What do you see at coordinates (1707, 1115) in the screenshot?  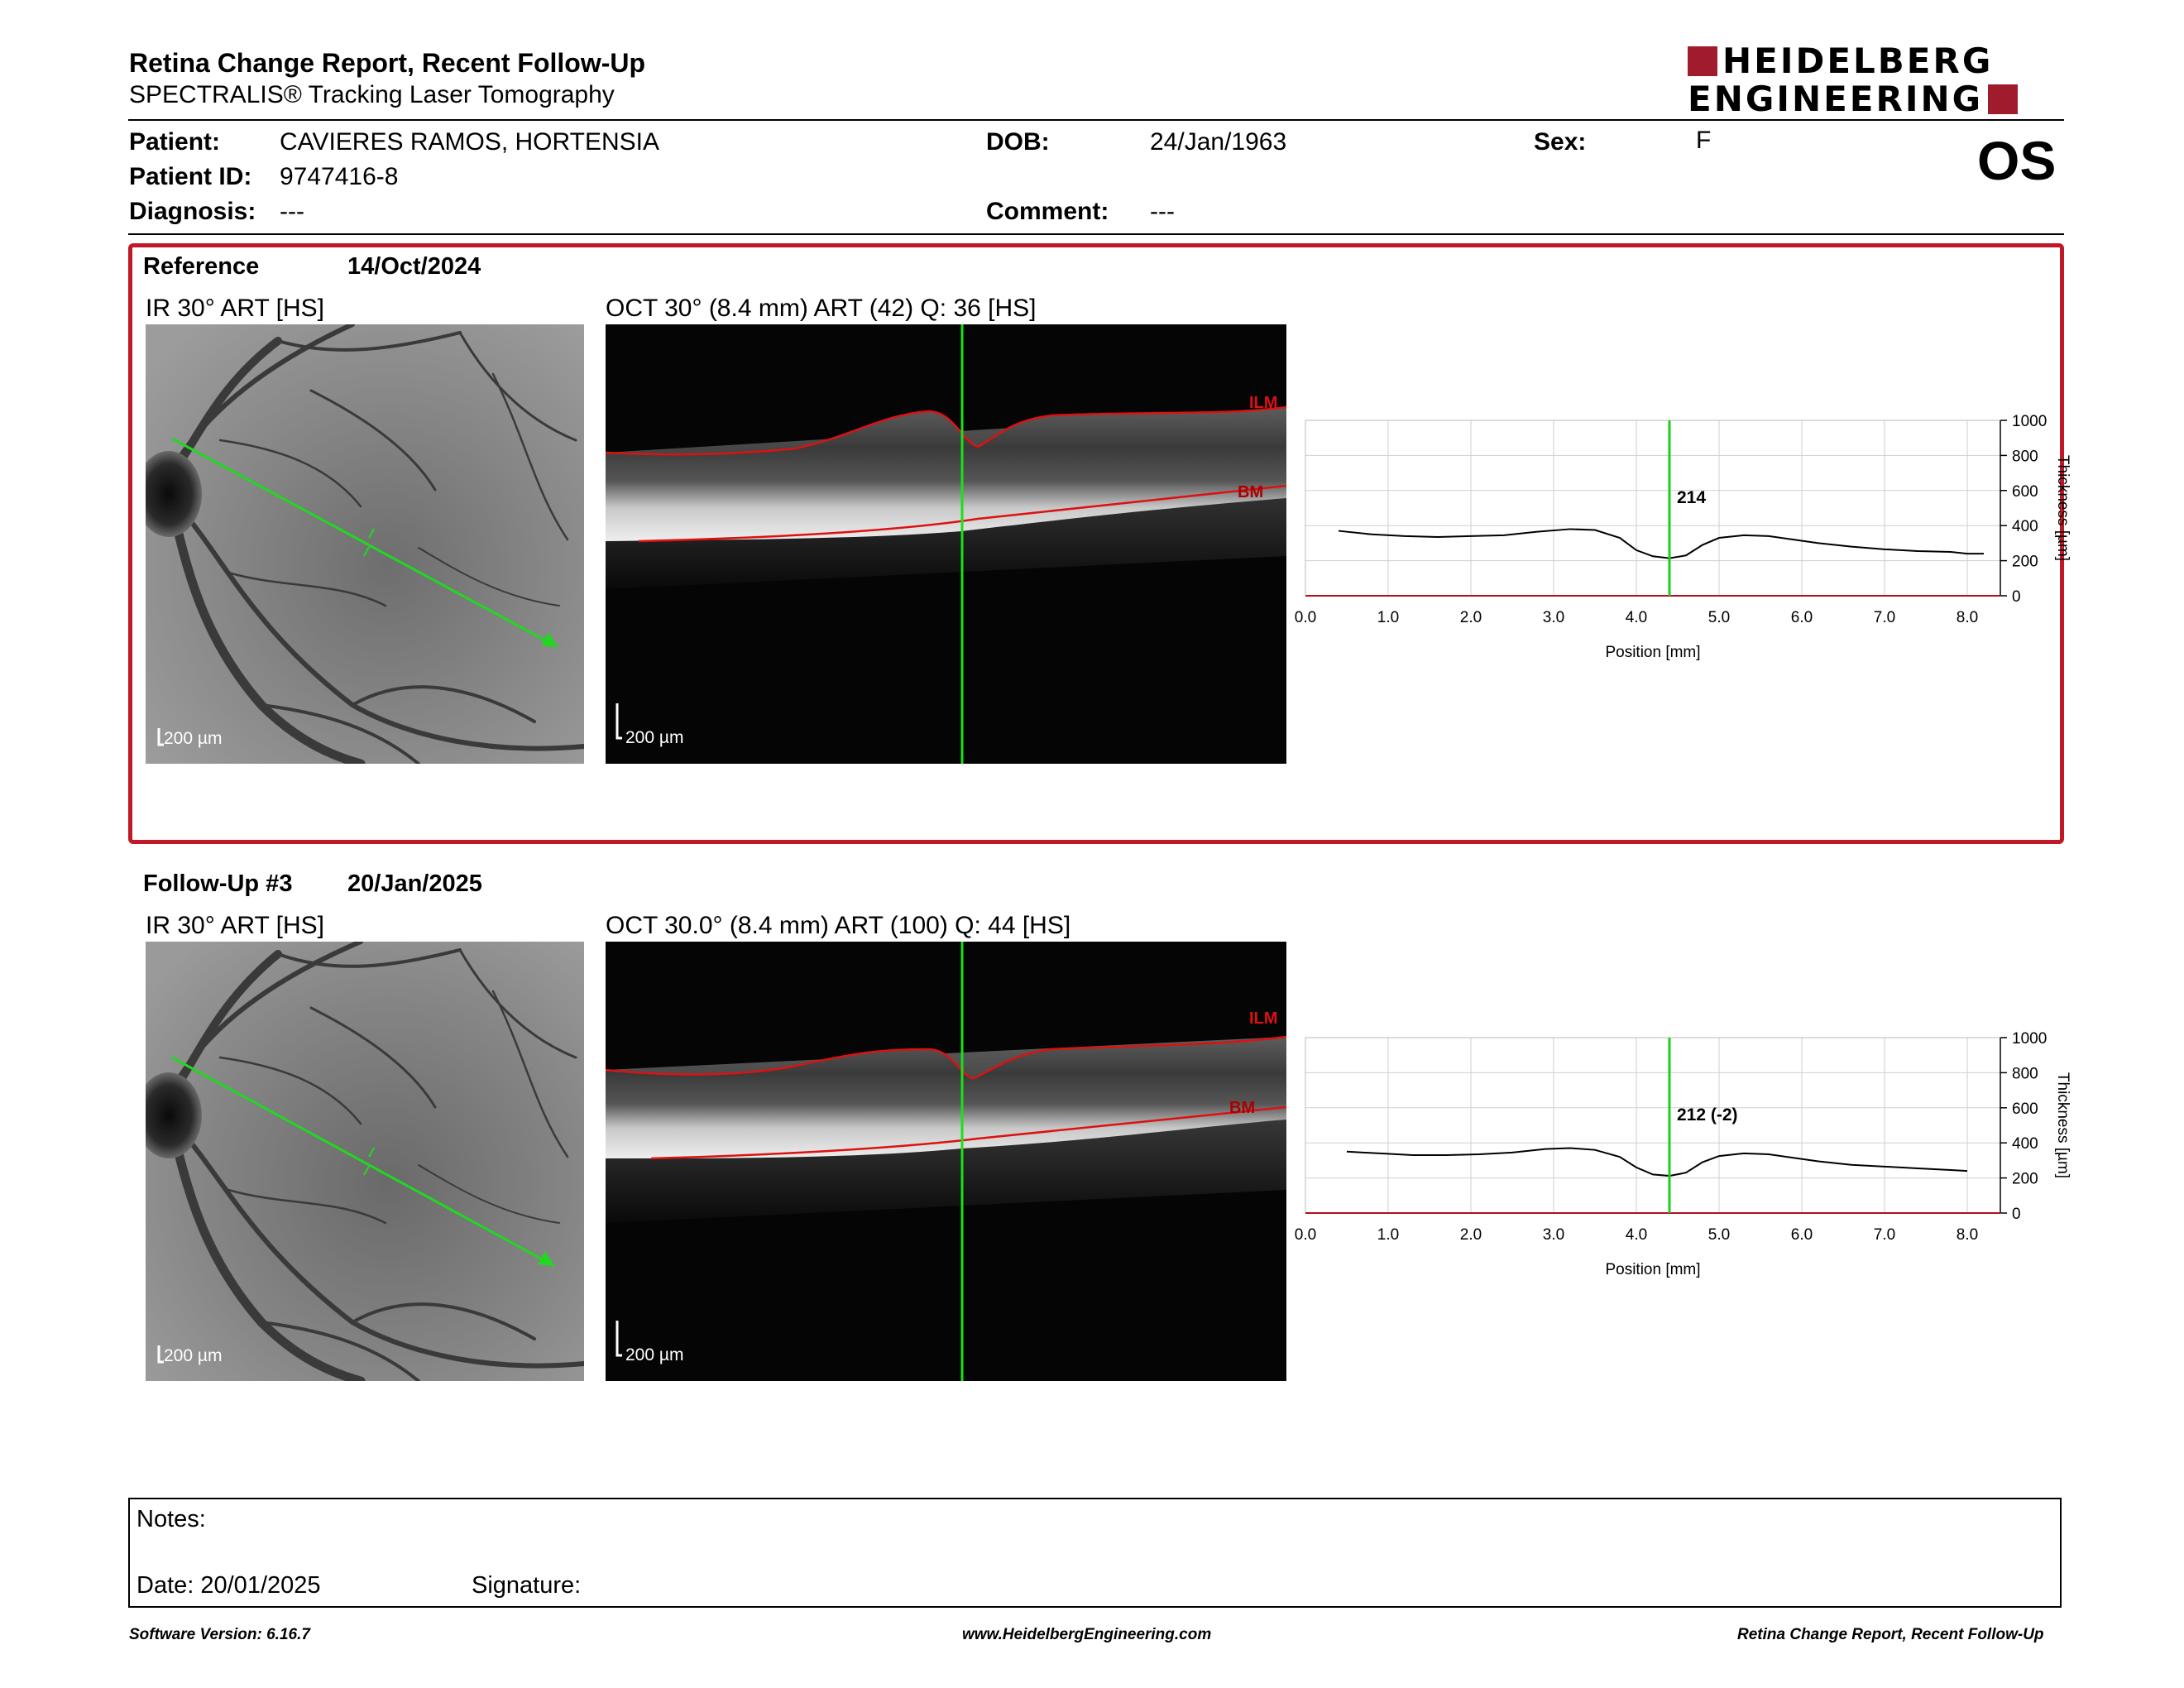 I see `cursor-value-label: 212 (-2)` at bounding box center [1707, 1115].